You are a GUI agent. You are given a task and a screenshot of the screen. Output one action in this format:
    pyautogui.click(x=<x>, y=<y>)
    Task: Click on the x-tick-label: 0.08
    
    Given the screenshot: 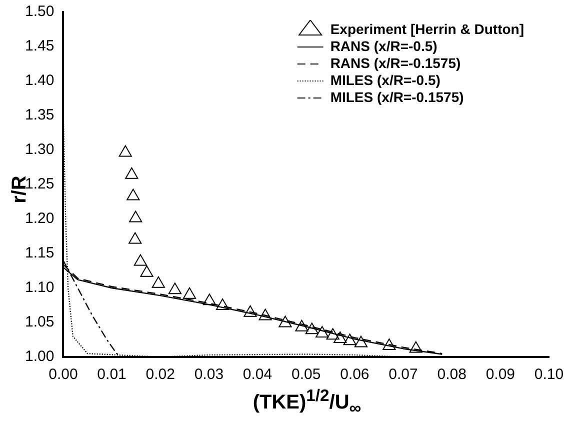 What is the action you would take?
    pyautogui.click(x=451, y=375)
    